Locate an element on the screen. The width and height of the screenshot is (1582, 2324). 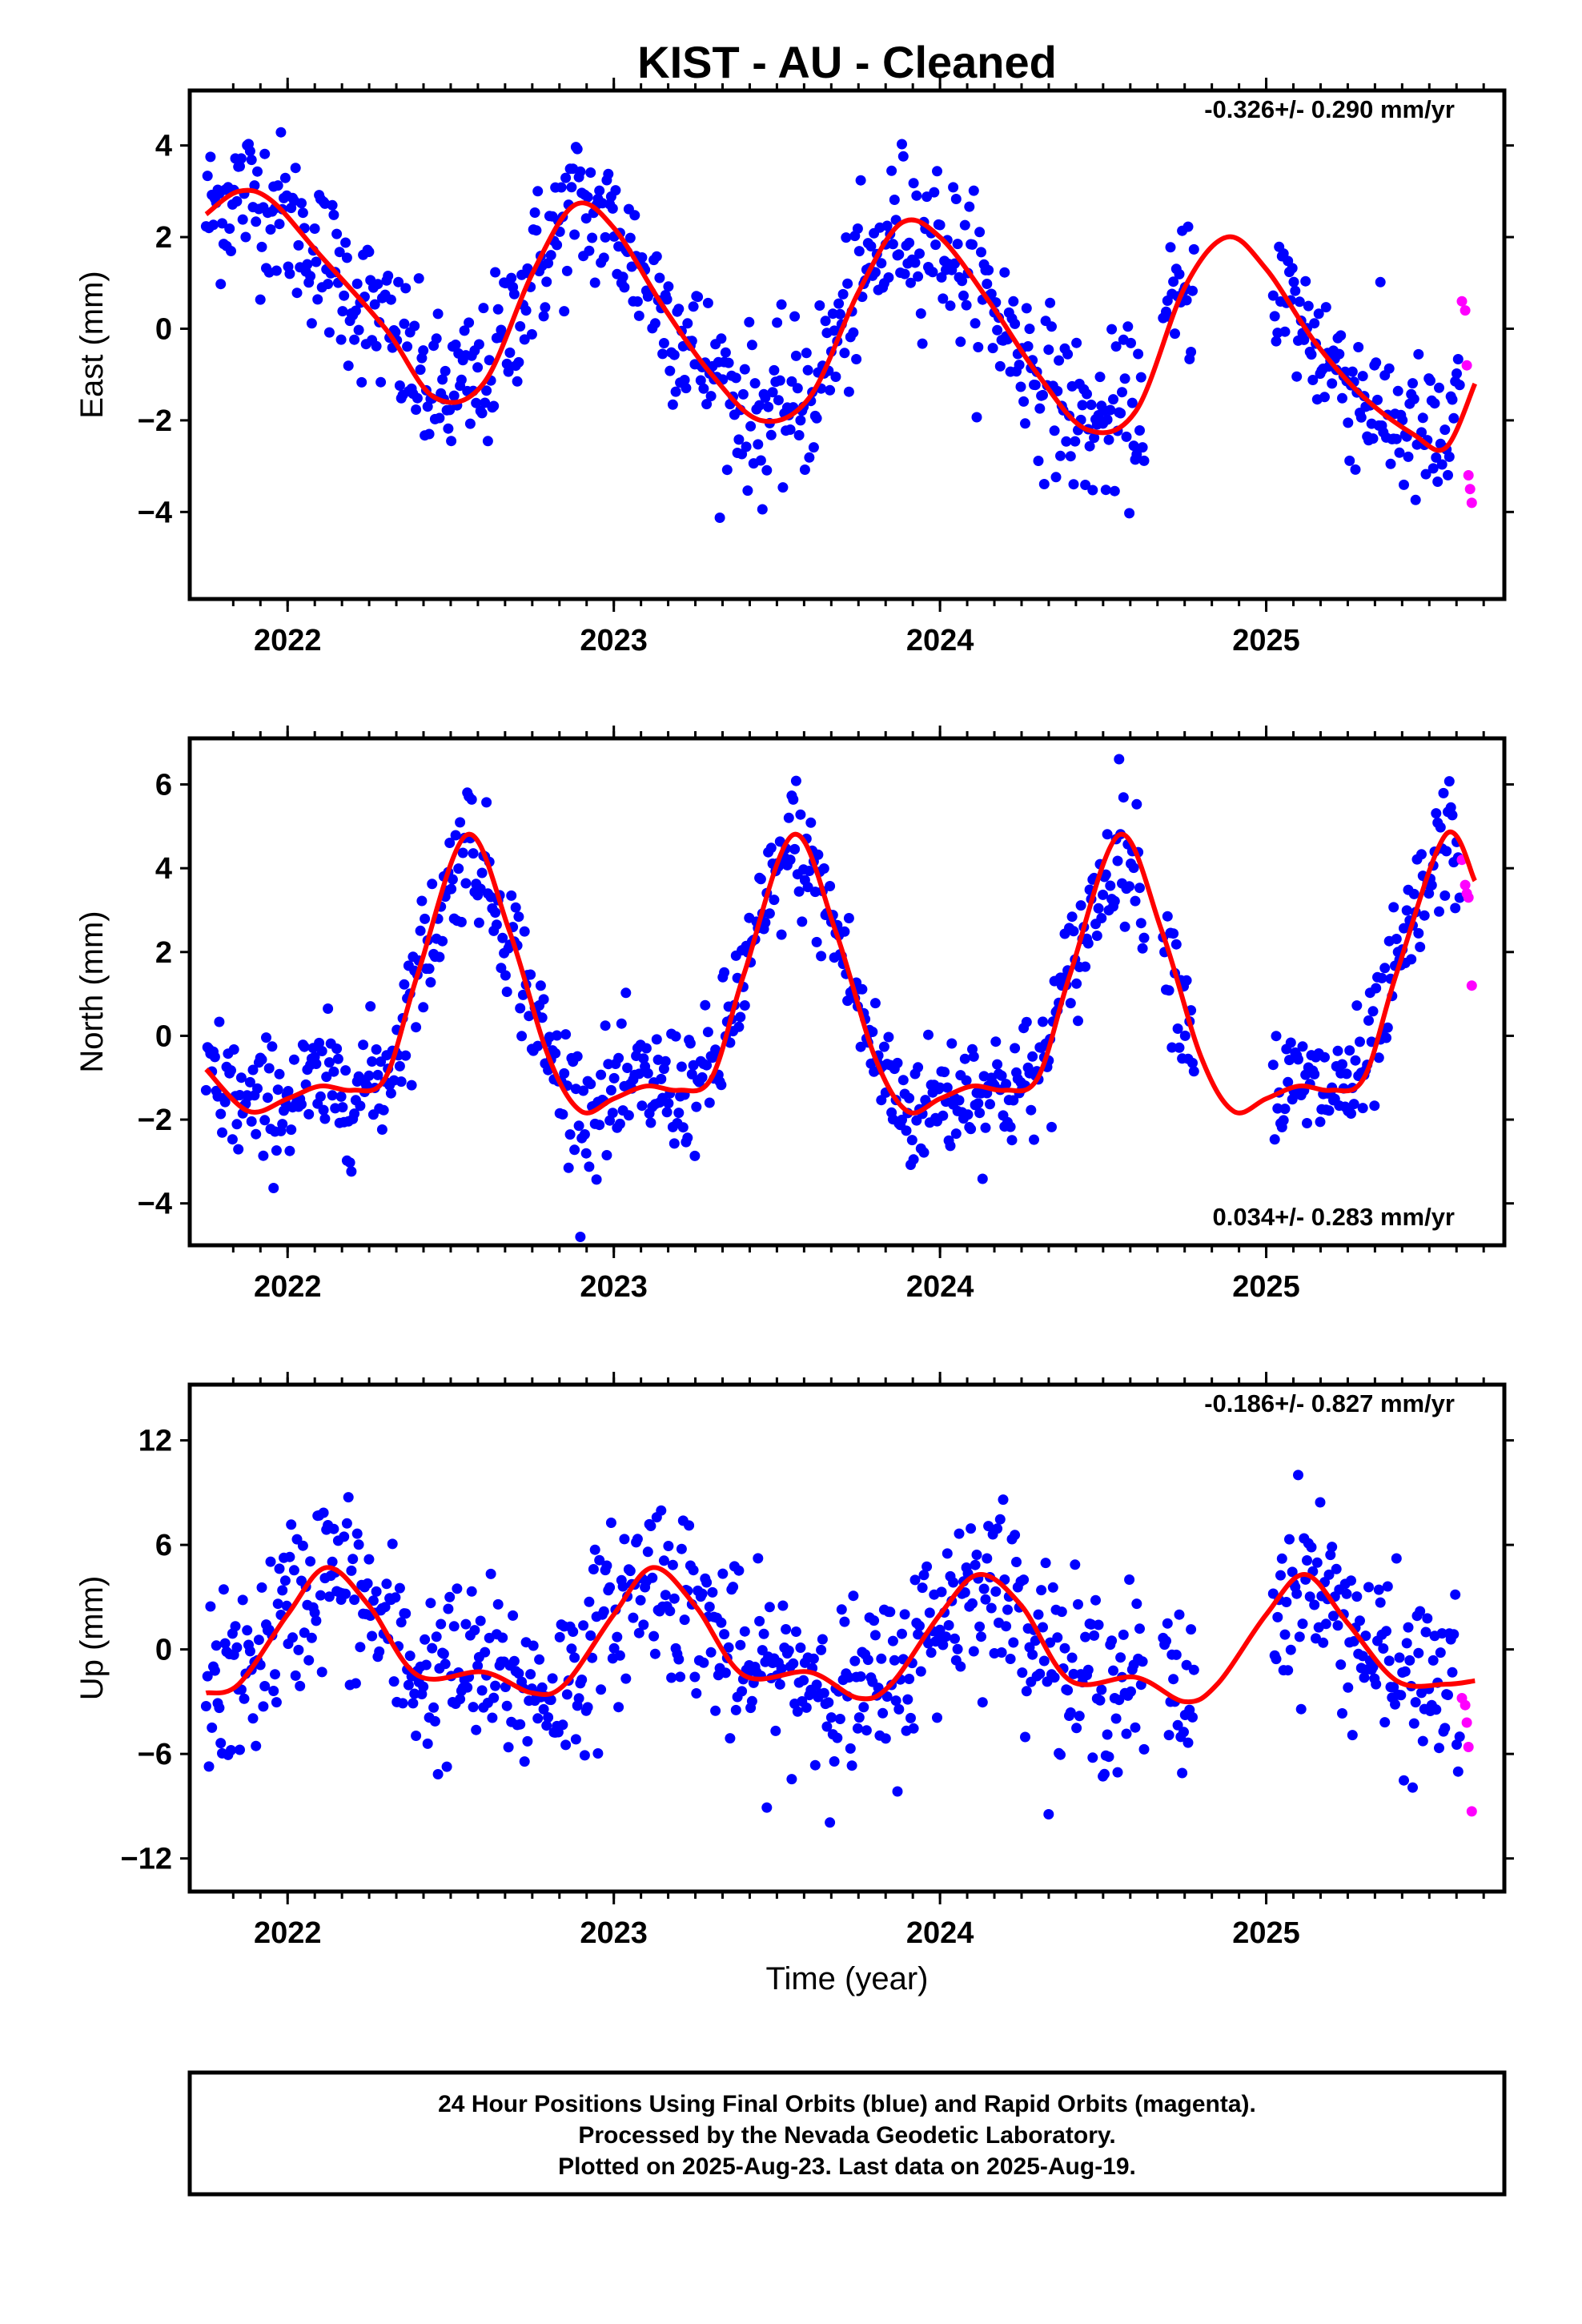
y-tick-label: 4 is located at coordinates (164, 869).